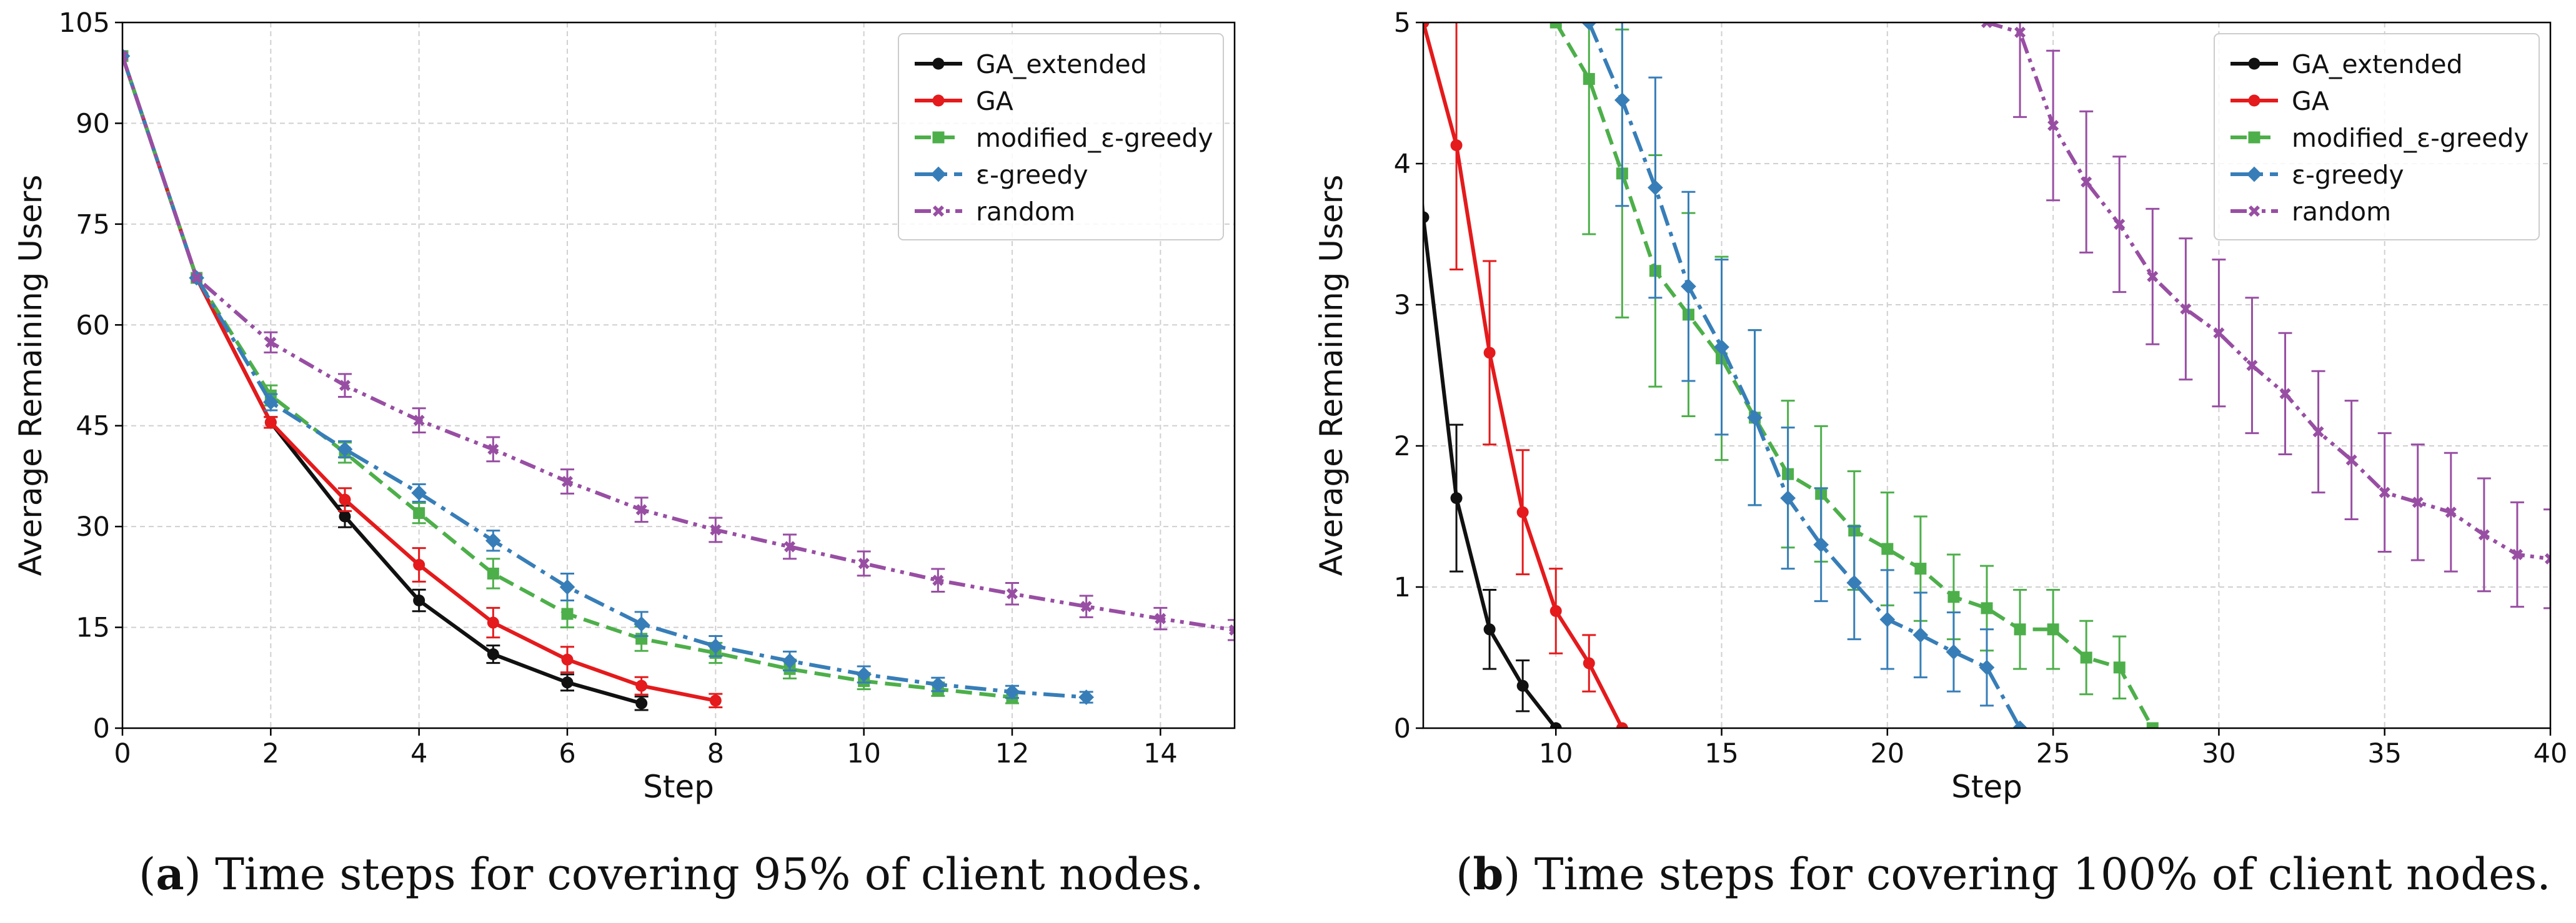  What do you see at coordinates (93, 629) in the screenshot?
I see `y-tick-label: 15` at bounding box center [93, 629].